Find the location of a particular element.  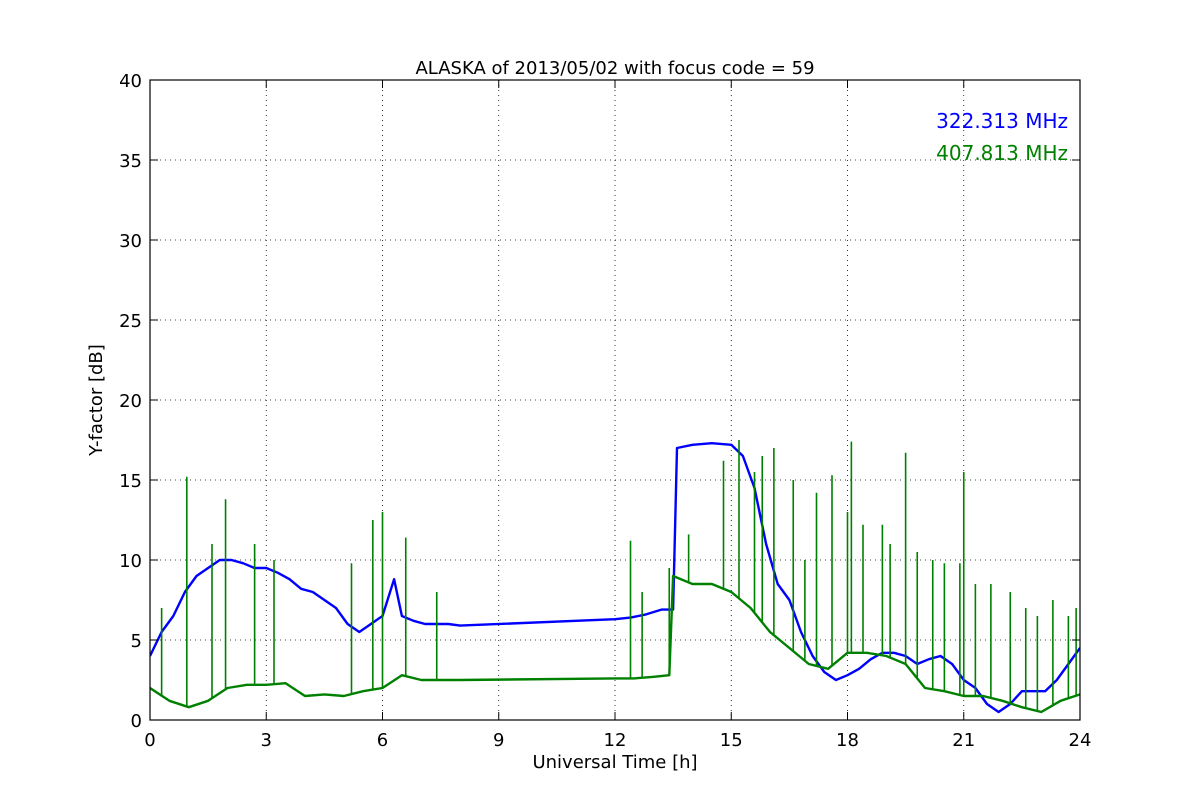

legend: 322.313 MHz 407.813 MHz is located at coordinates (1002, 137).